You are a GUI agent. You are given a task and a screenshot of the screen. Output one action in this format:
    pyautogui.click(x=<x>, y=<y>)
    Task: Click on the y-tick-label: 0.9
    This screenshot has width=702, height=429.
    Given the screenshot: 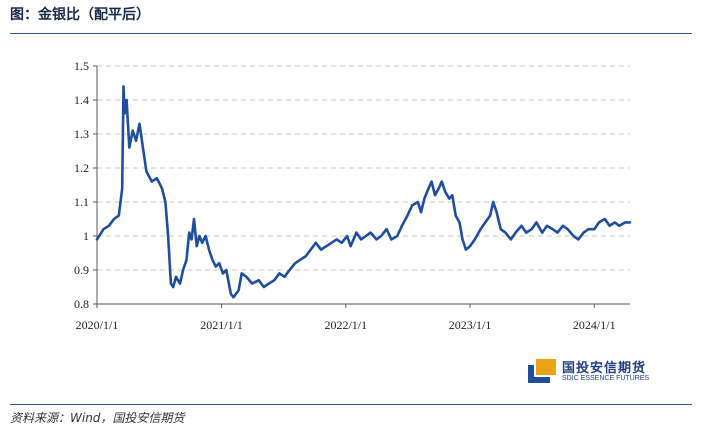 What is the action you would take?
    pyautogui.click(x=81, y=270)
    